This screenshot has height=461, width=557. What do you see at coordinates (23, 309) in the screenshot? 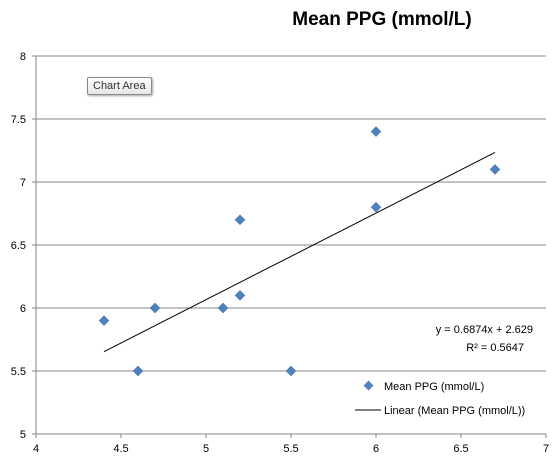
I see `y-tick-label: 6` at bounding box center [23, 309].